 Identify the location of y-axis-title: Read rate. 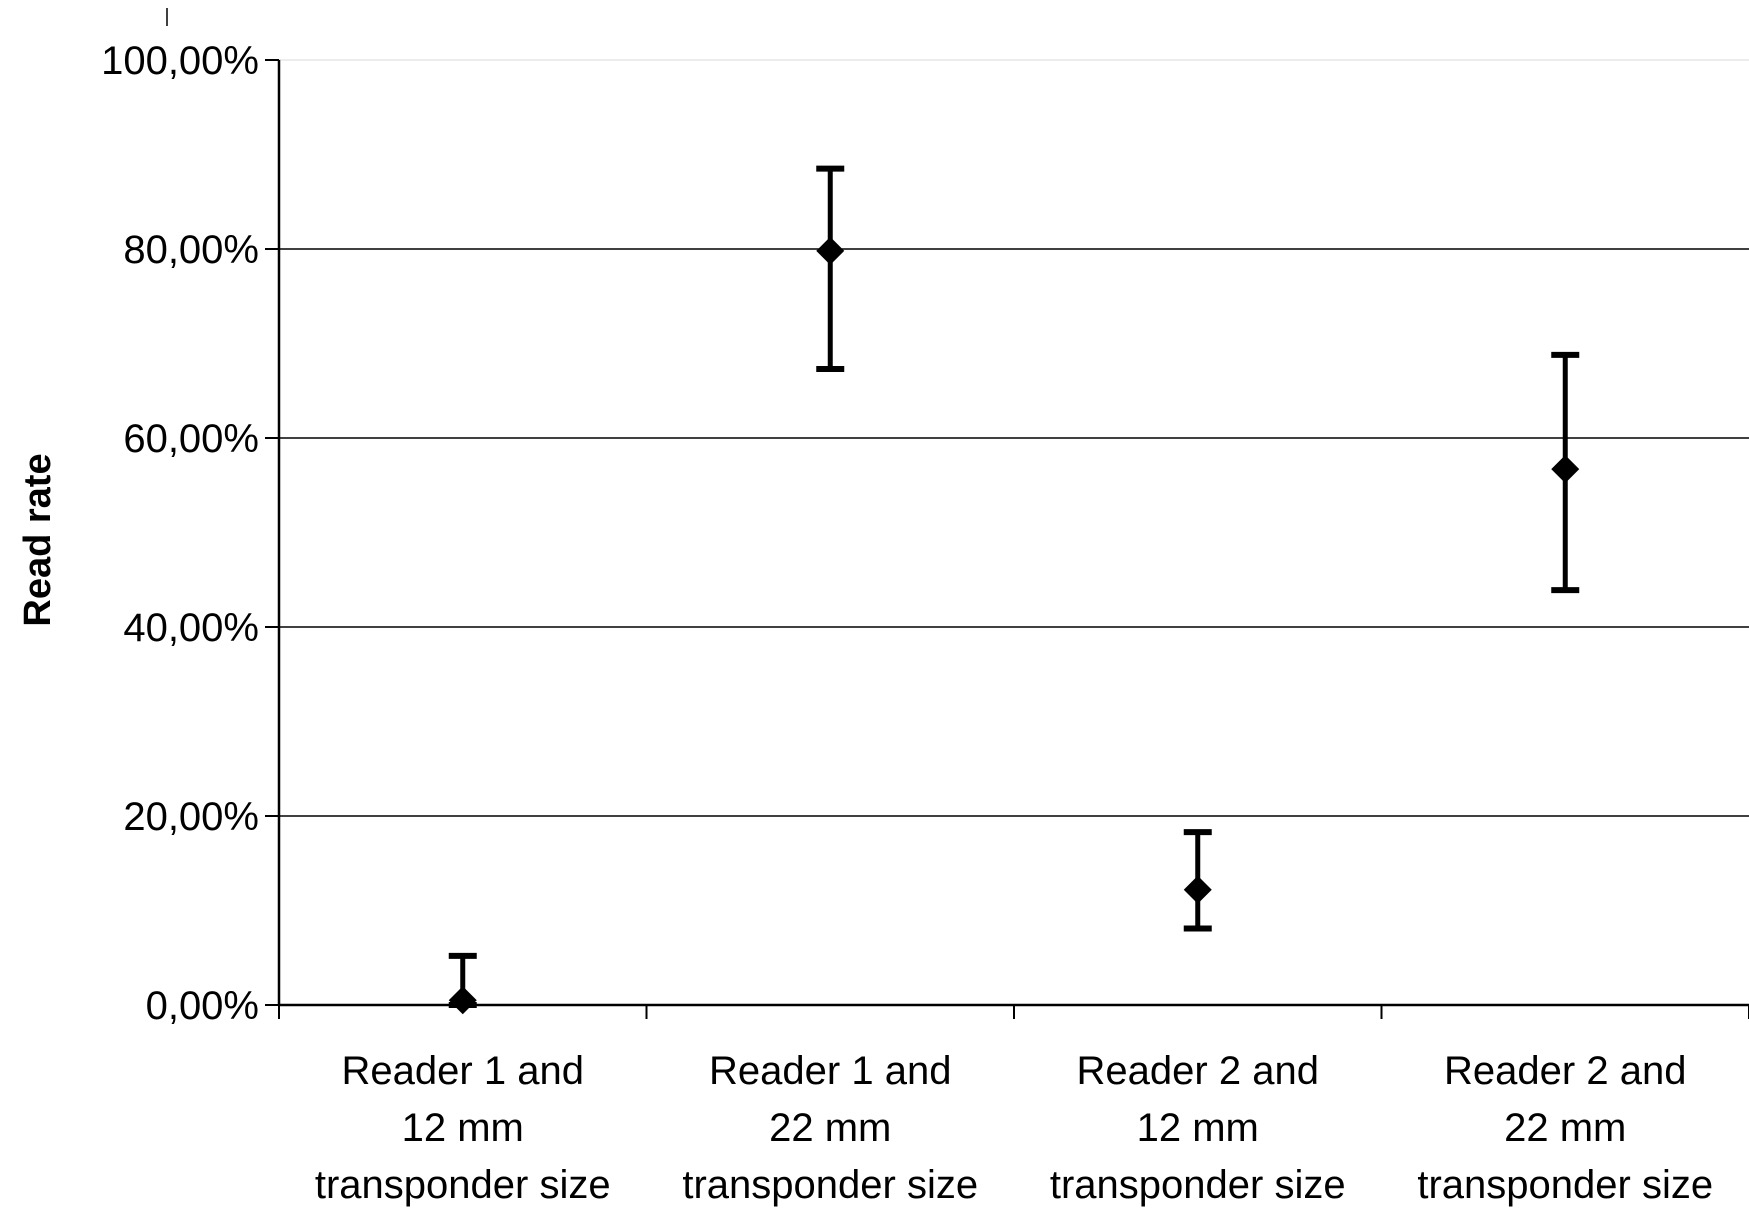
(38, 539).